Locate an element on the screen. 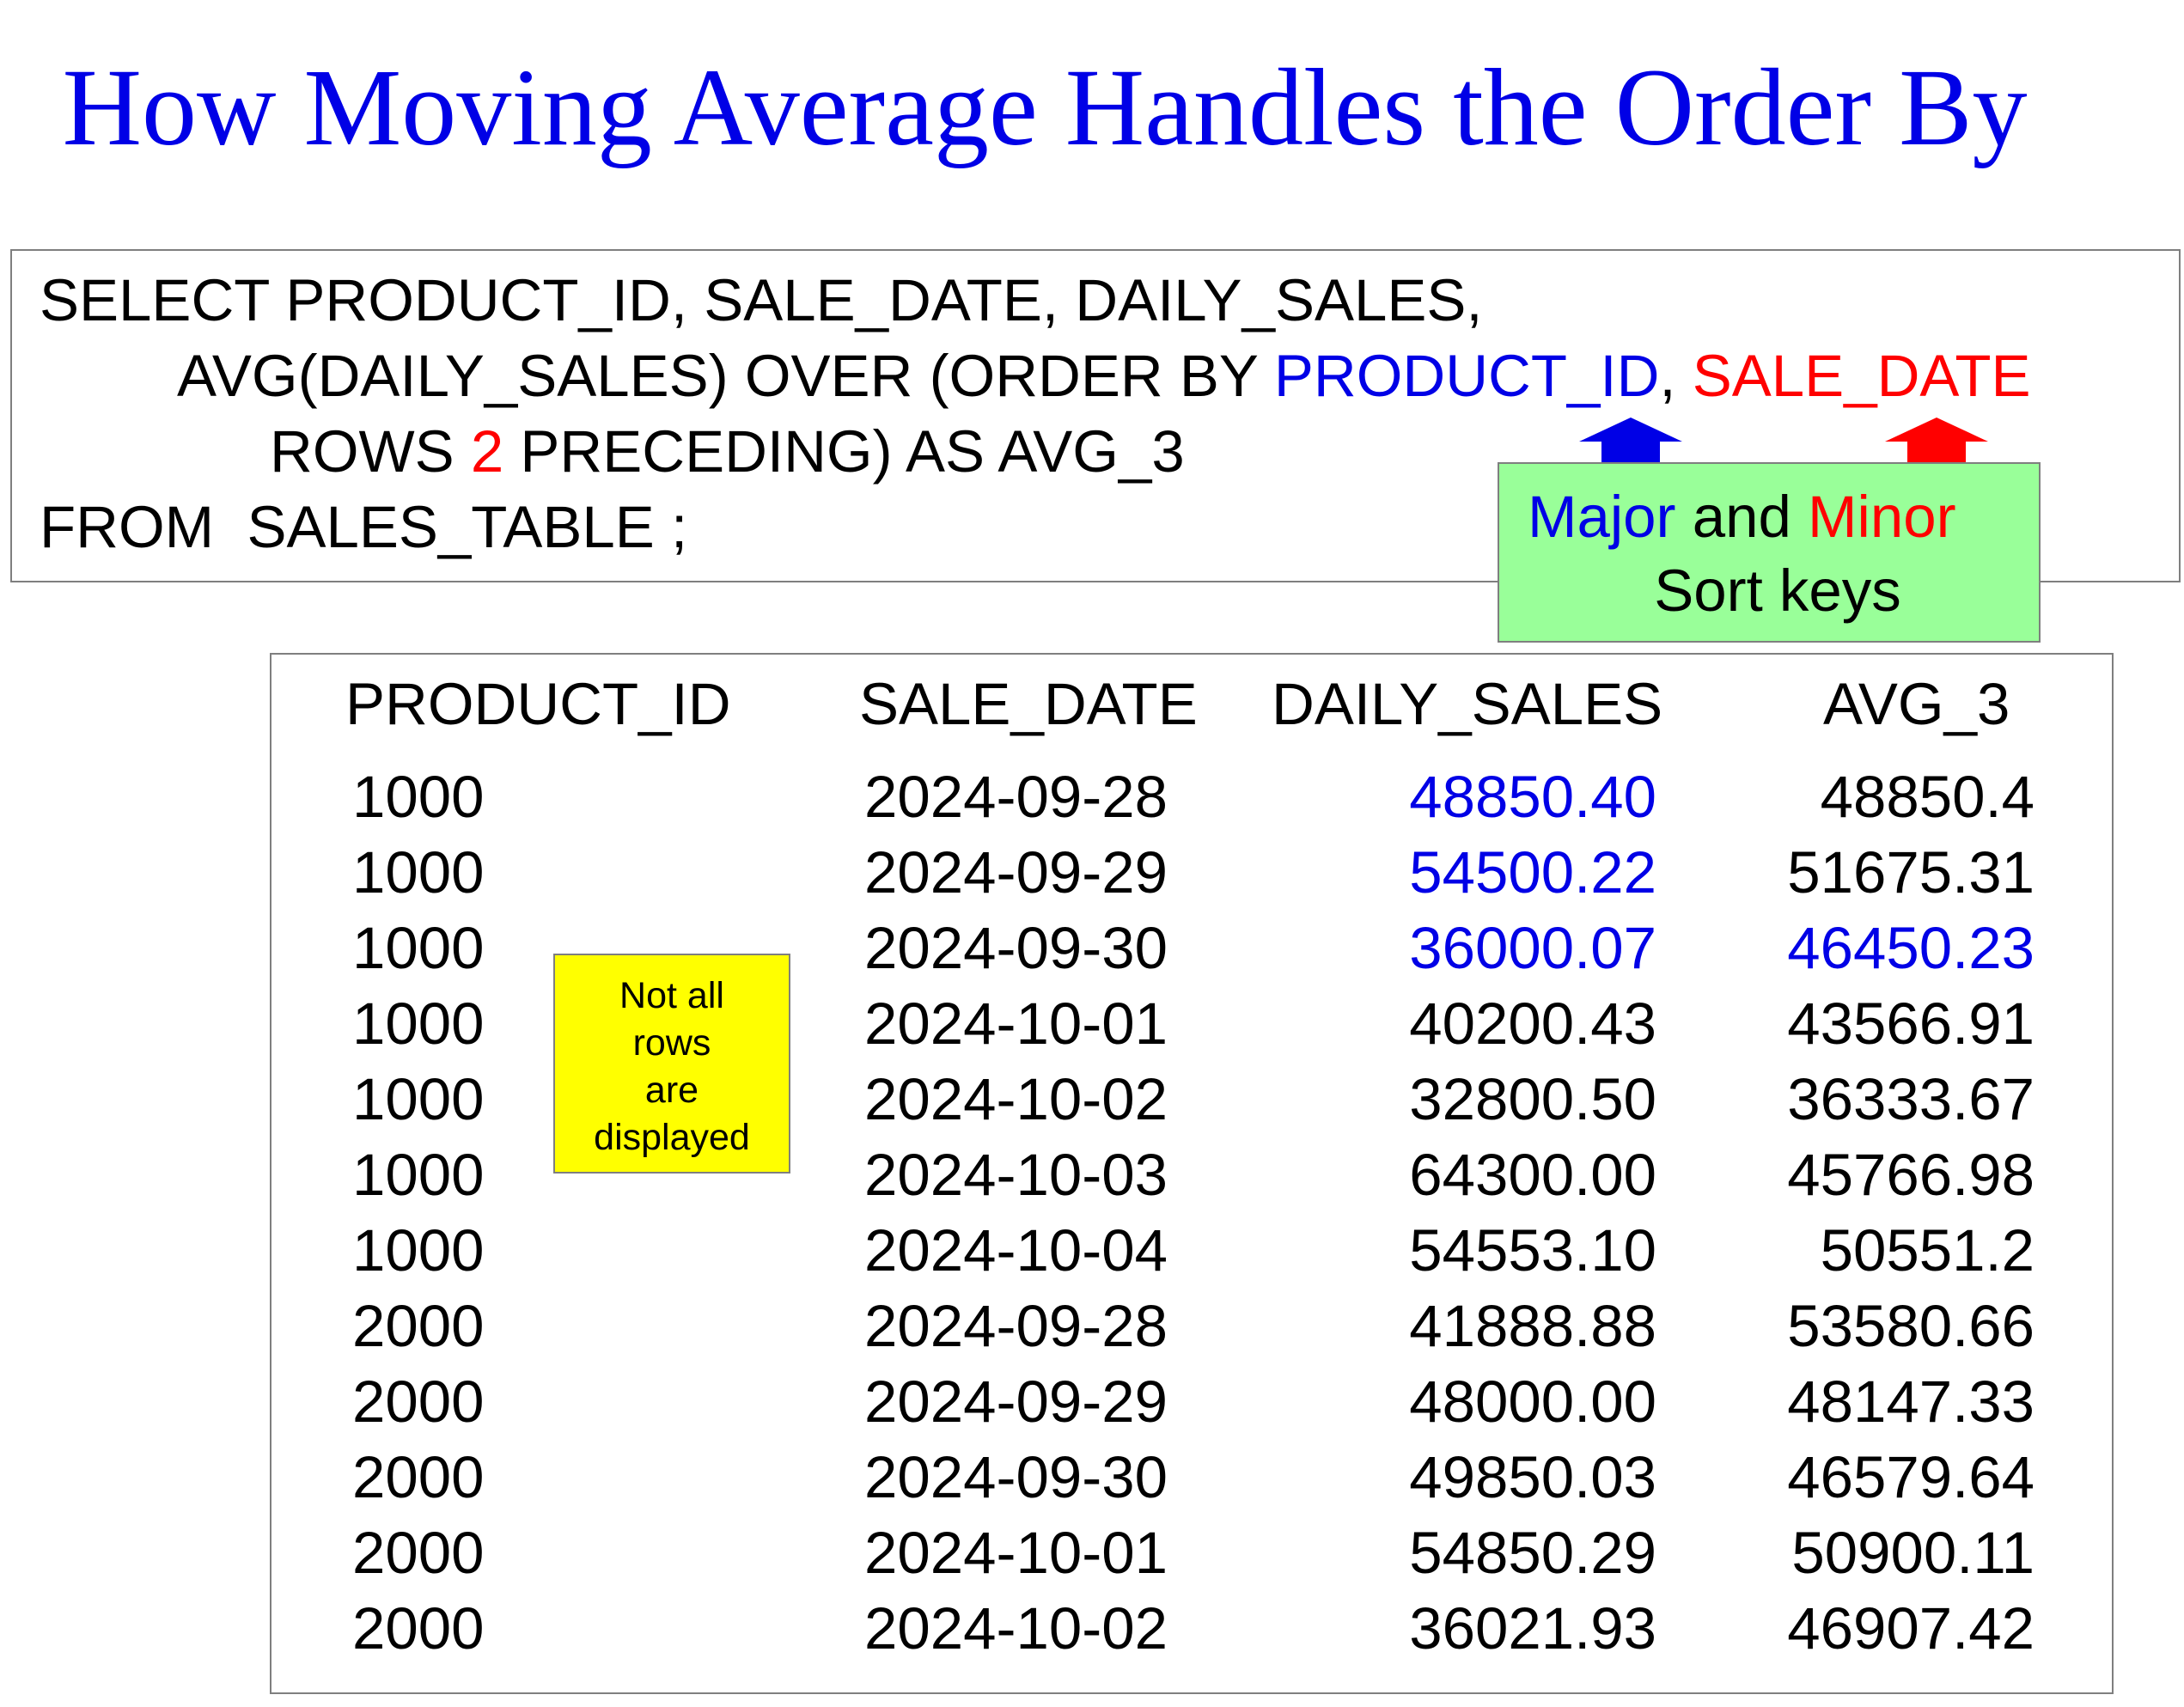  sort-keys-callout: Major and Minor Sort keys is located at coordinates (1769, 552).